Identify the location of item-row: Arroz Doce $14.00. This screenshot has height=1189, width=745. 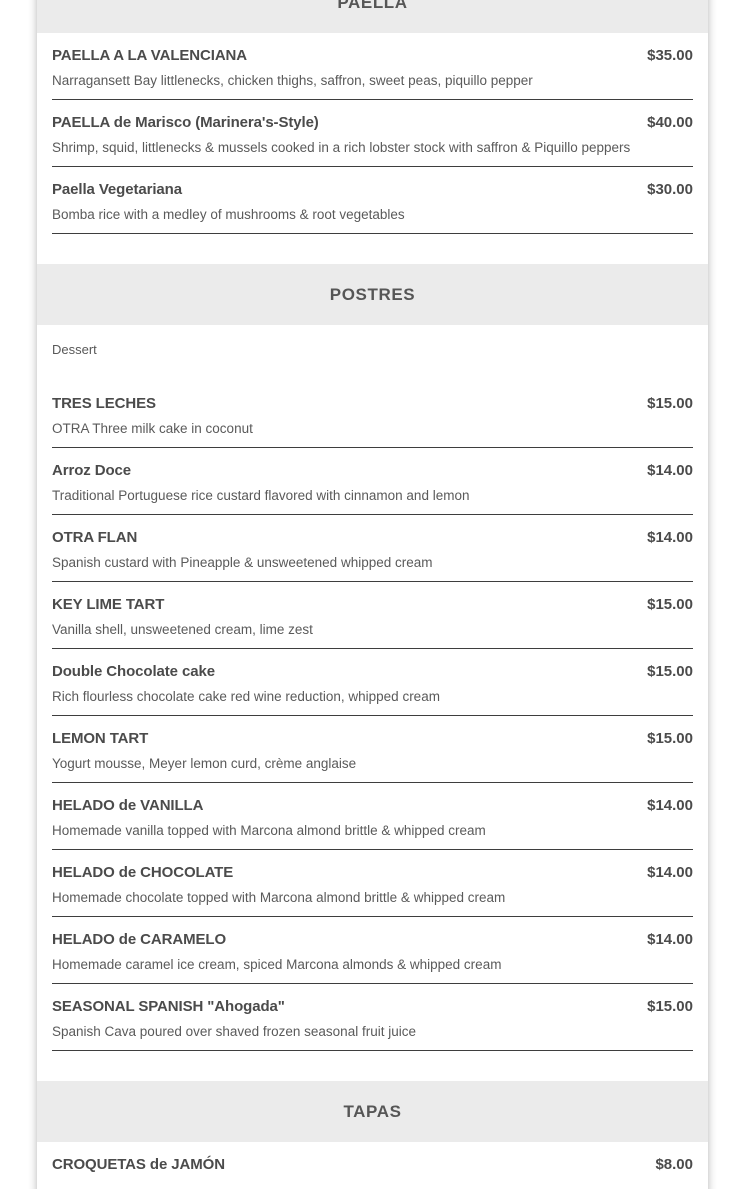
(372, 470).